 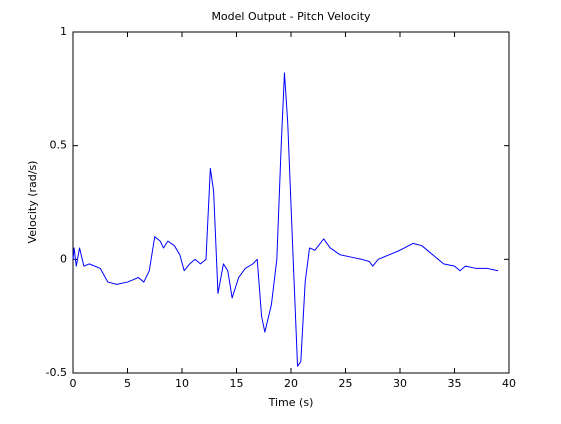 I want to click on x-tick-label: 20, so click(x=291, y=383).